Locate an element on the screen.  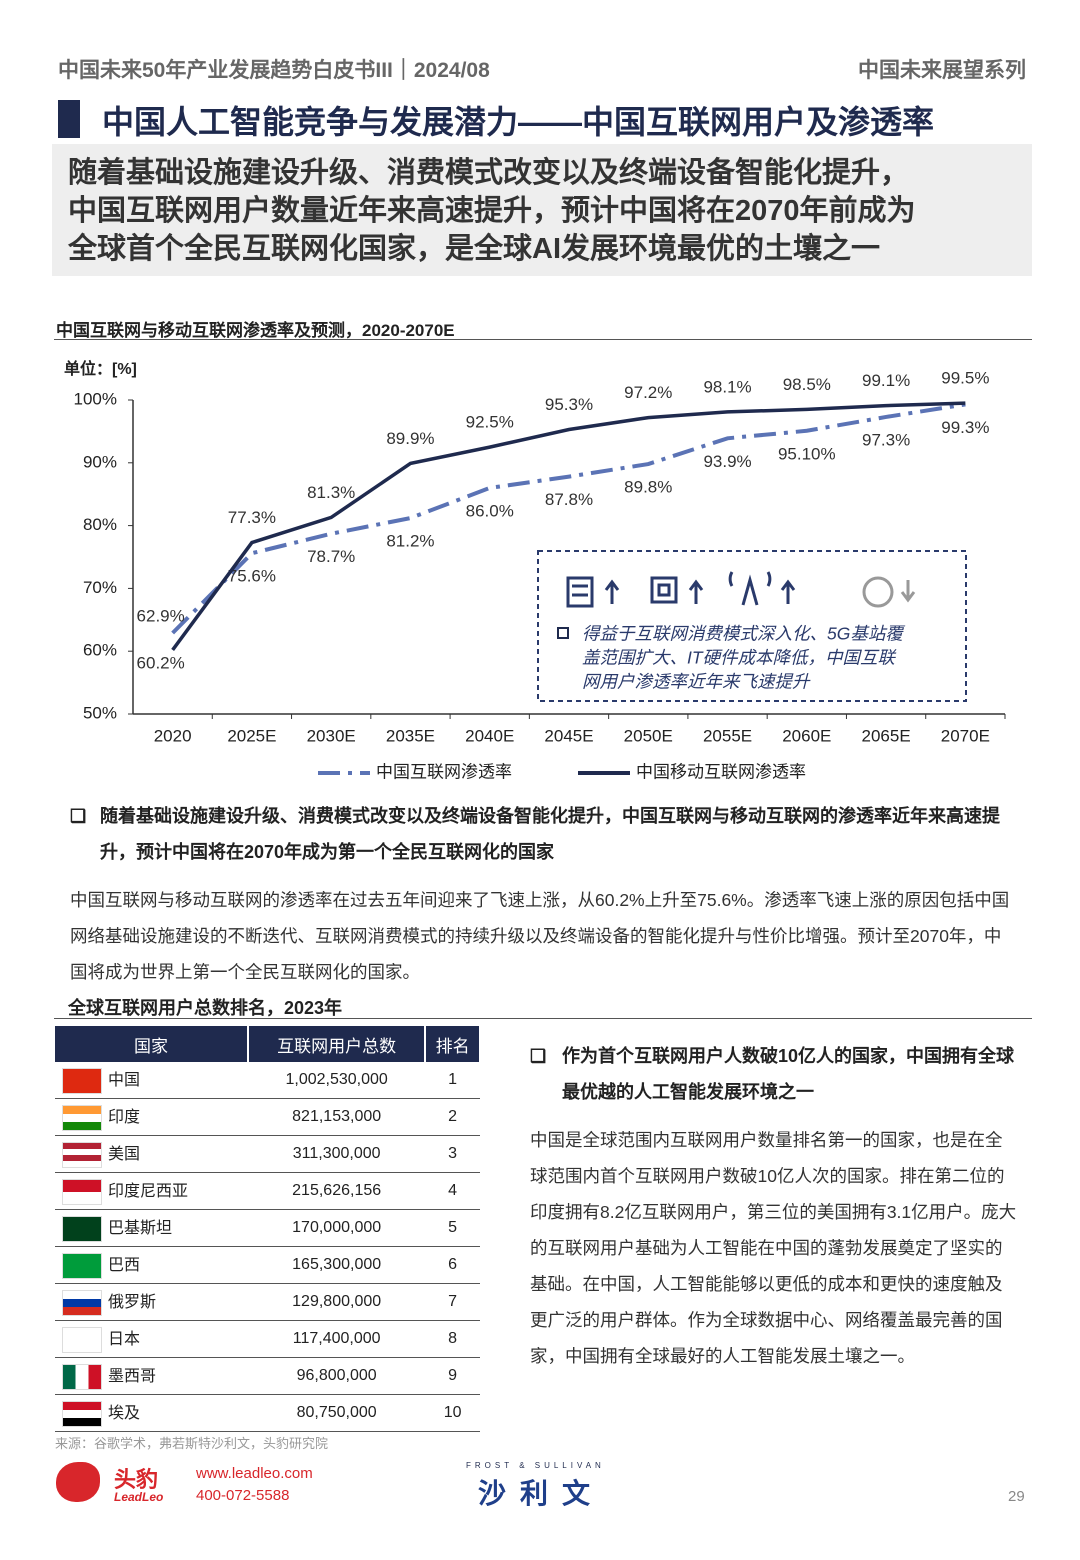
bullet-text: 作为首个互联网用户人数破10亿人的国家，中国拥有全球最优越的人工智能发展环境之一 is located at coordinates (788, 1074).